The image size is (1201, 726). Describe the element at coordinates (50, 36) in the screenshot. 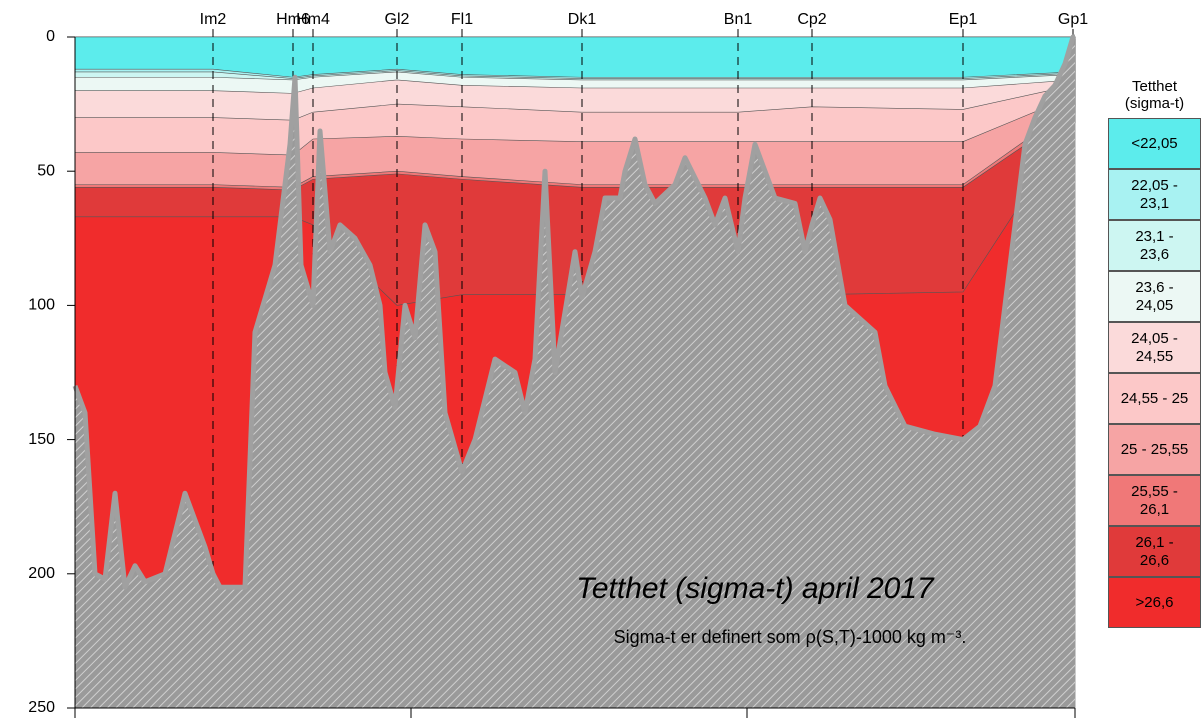

I see `y-tick-label: 0` at that location.